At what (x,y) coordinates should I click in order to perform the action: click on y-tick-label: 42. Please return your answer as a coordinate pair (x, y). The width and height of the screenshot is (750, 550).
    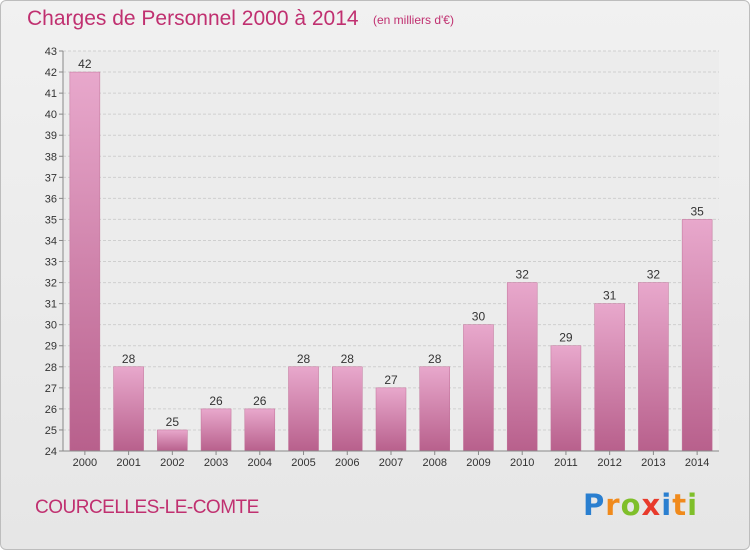
    Looking at the image, I should click on (51, 73).